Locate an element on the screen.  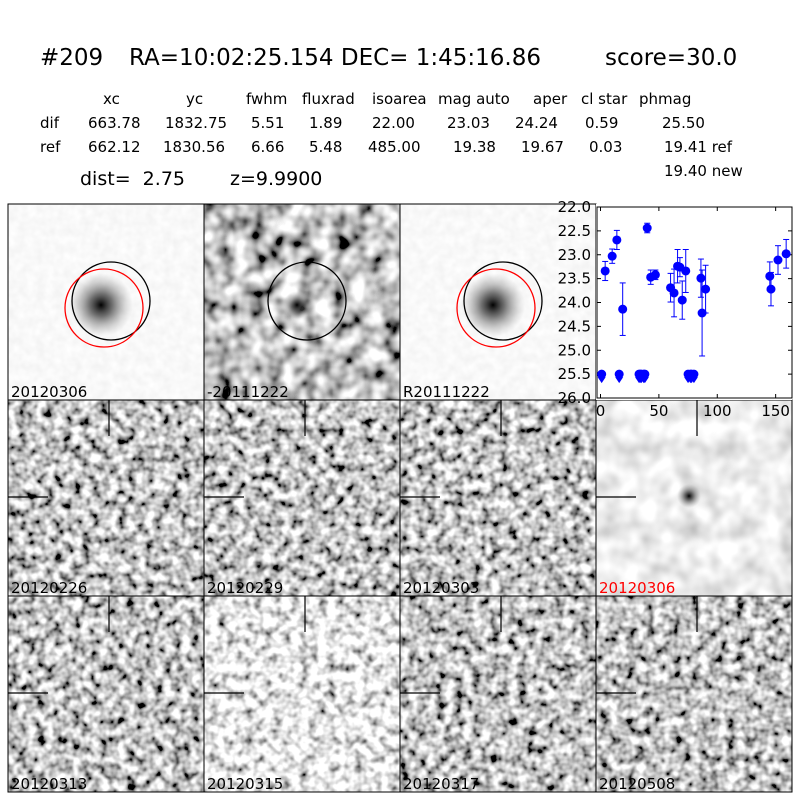
stamp-label: 20120303 is located at coordinates (441, 588).